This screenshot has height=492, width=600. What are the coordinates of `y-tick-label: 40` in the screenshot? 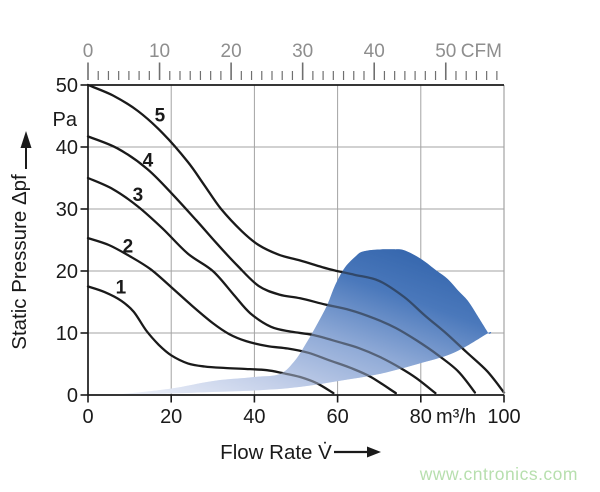 It's located at (67, 148).